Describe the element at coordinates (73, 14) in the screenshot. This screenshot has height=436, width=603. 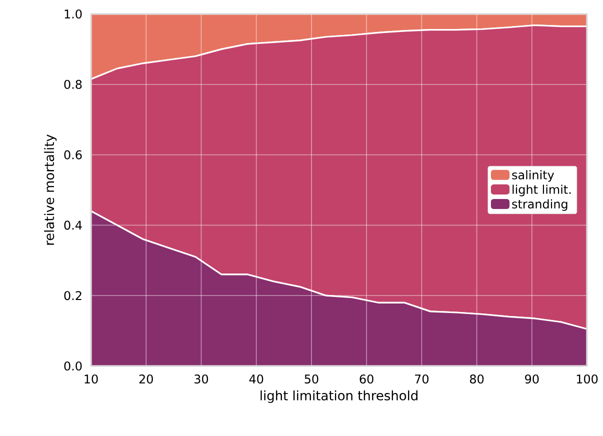
I see `y-tick-label: 1.0` at that location.